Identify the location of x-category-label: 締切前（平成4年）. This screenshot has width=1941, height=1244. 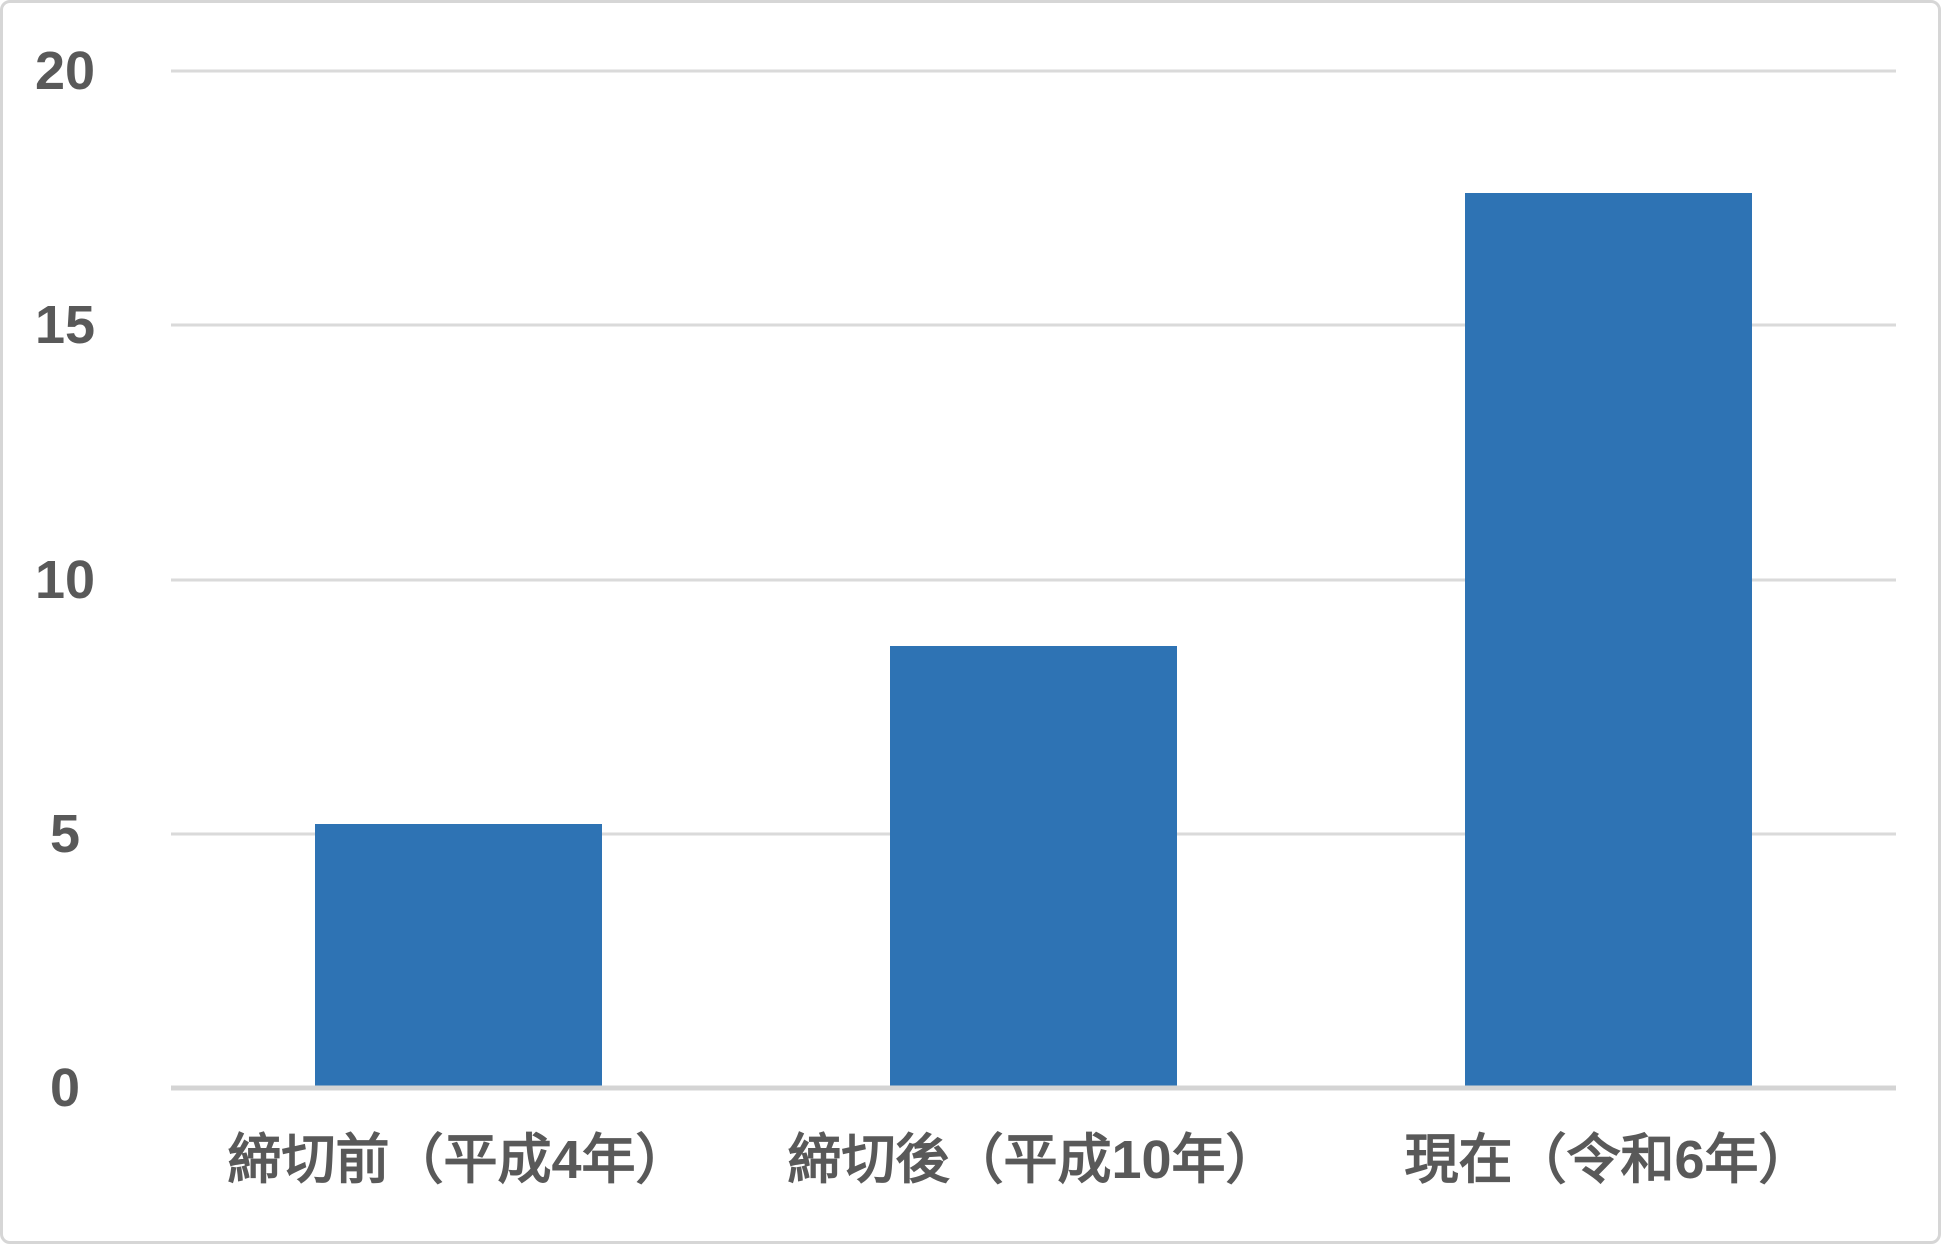
(458, 1160).